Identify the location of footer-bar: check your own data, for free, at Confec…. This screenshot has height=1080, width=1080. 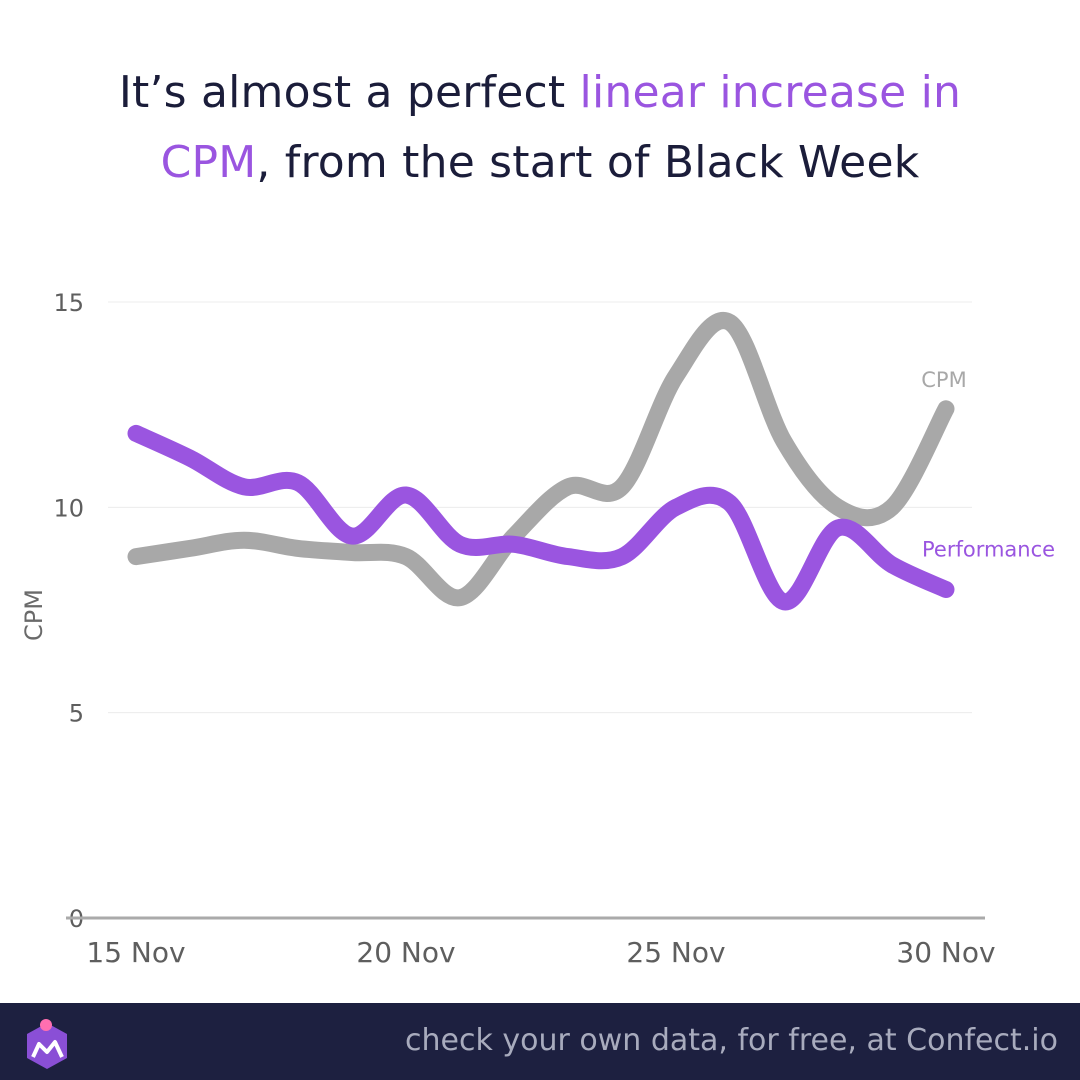
(540, 1041).